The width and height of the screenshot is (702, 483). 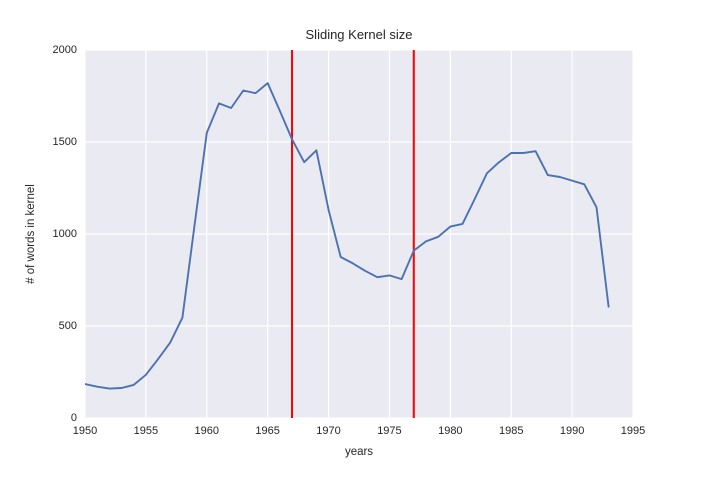 I want to click on x-tick-label: 1985, so click(x=511, y=431).